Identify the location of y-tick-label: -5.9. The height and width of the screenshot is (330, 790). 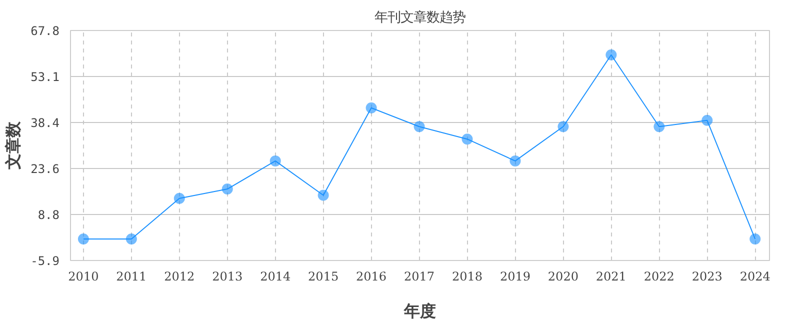
(45, 261).